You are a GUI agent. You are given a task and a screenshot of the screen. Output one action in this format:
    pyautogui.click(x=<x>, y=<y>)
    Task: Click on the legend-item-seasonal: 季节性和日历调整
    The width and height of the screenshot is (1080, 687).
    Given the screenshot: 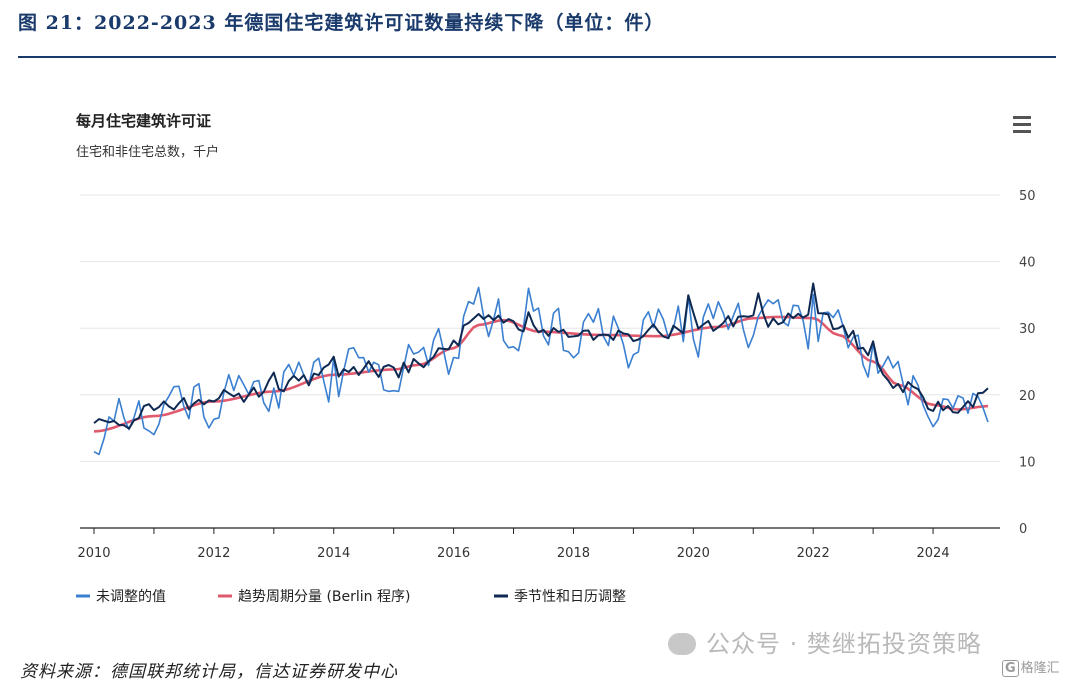 What is the action you would take?
    pyautogui.click(x=560, y=597)
    